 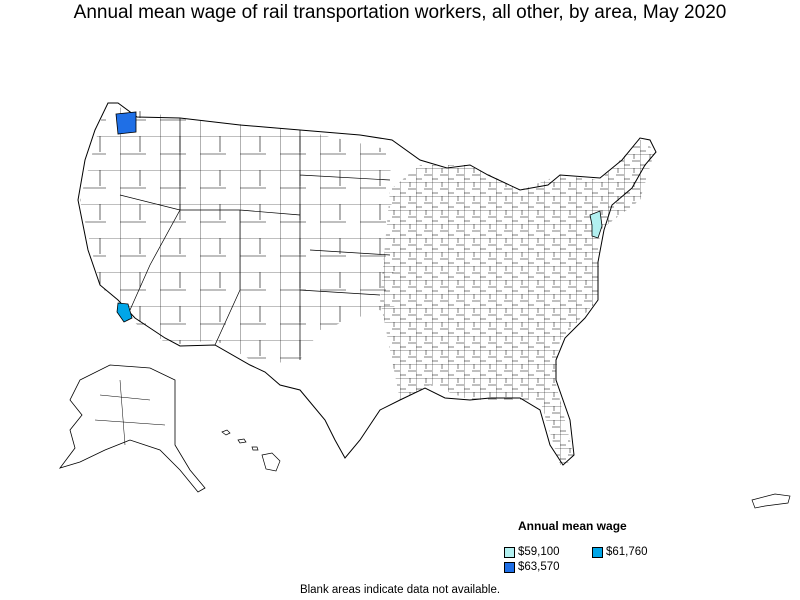 What do you see at coordinates (627, 552) in the screenshot?
I see `legend-label: $61,760` at bounding box center [627, 552].